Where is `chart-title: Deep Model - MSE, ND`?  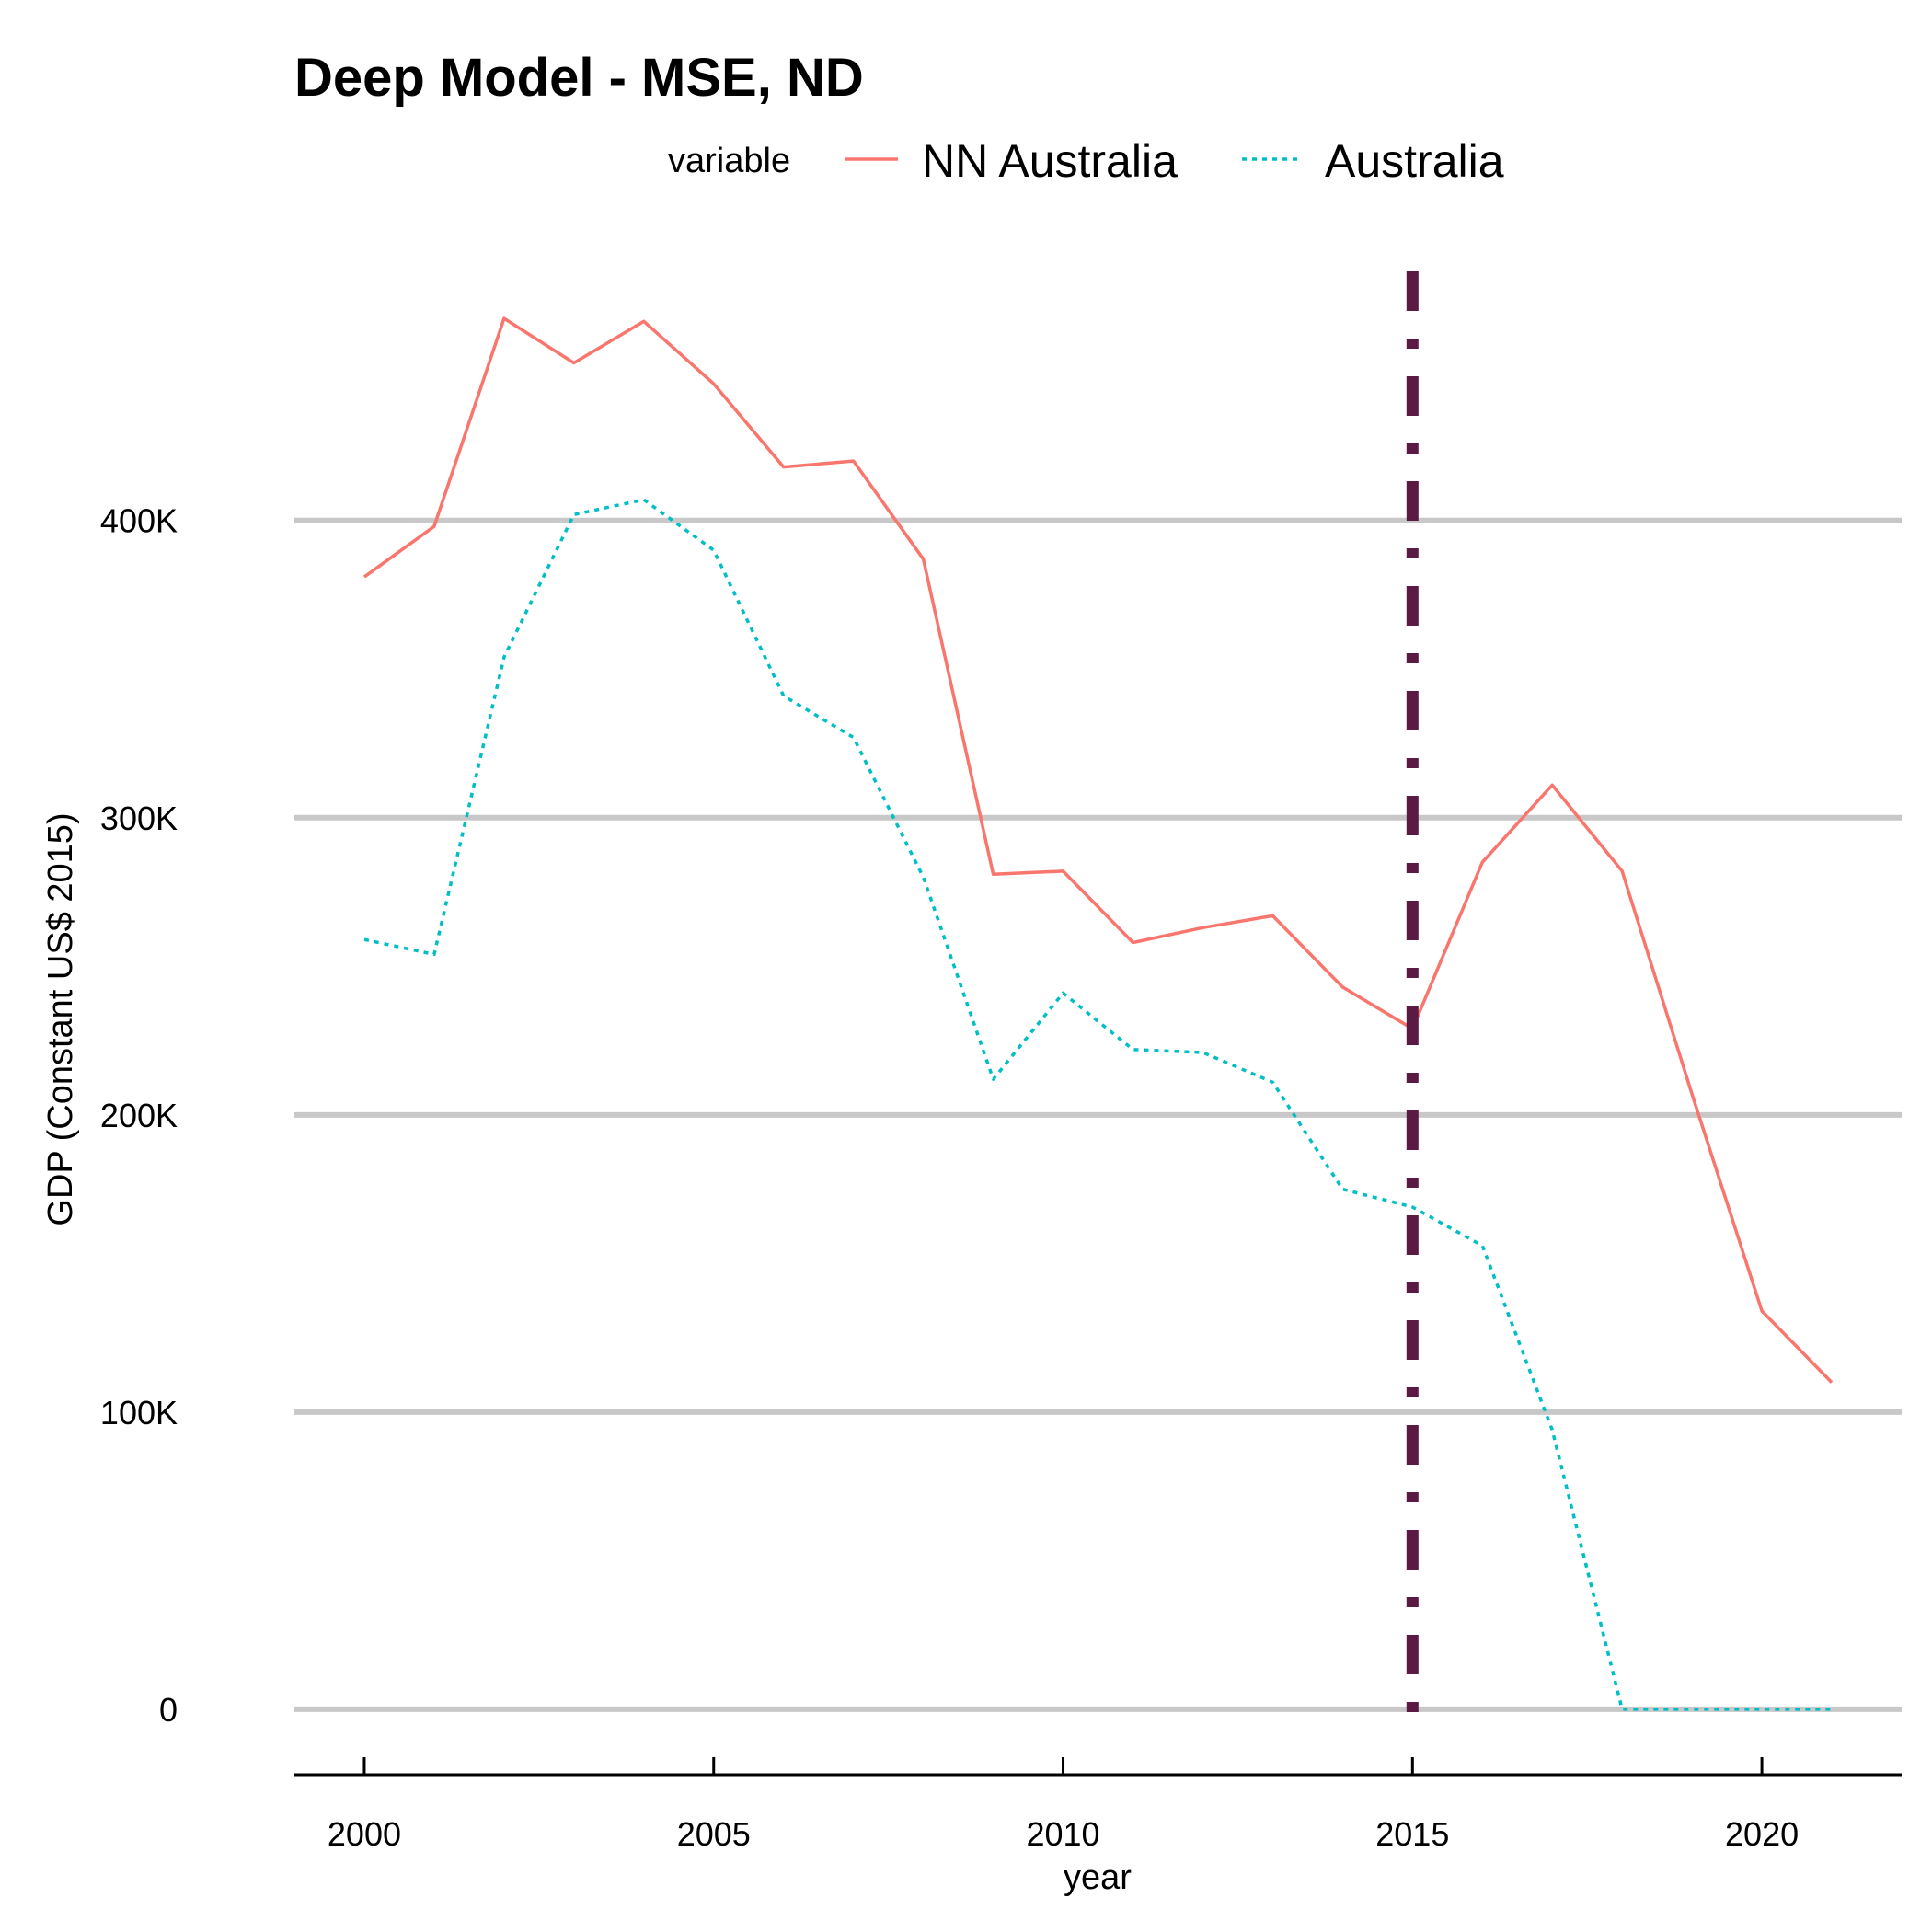
chart-title: Deep Model - MSE, ND is located at coordinates (579, 78).